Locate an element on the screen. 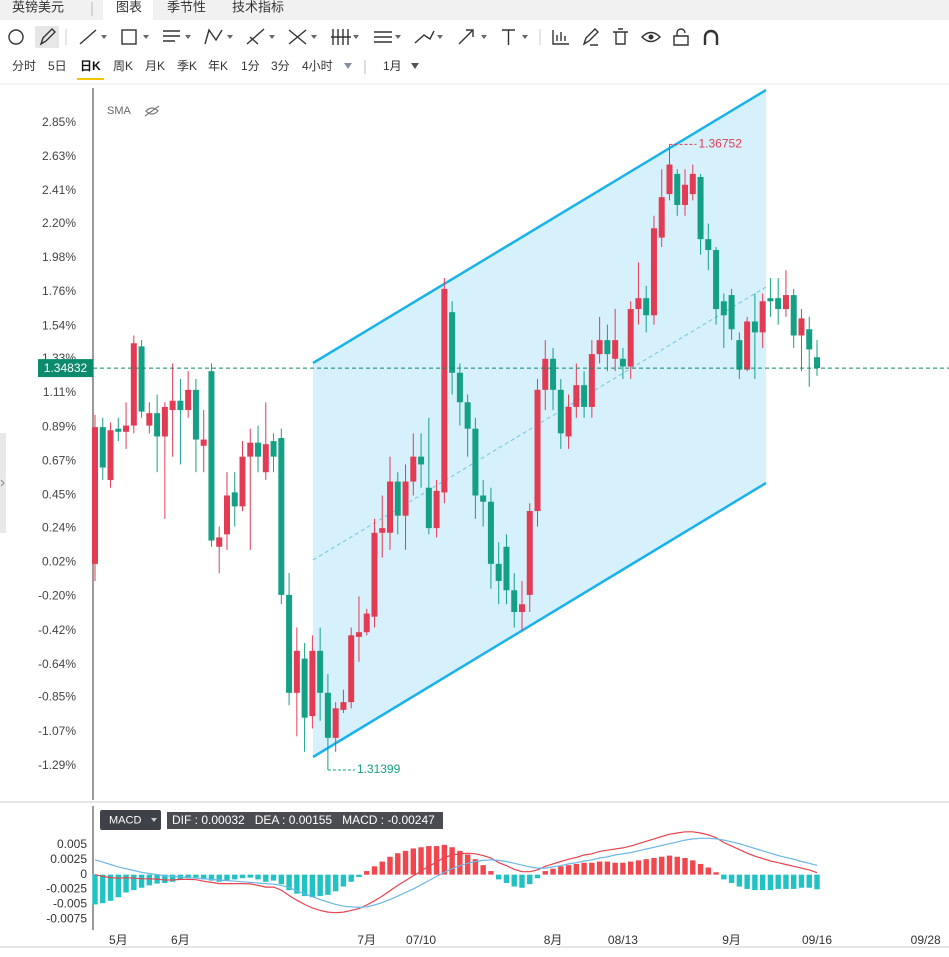 The width and height of the screenshot is (949, 957). icon-eye is located at coordinates (651, 37).